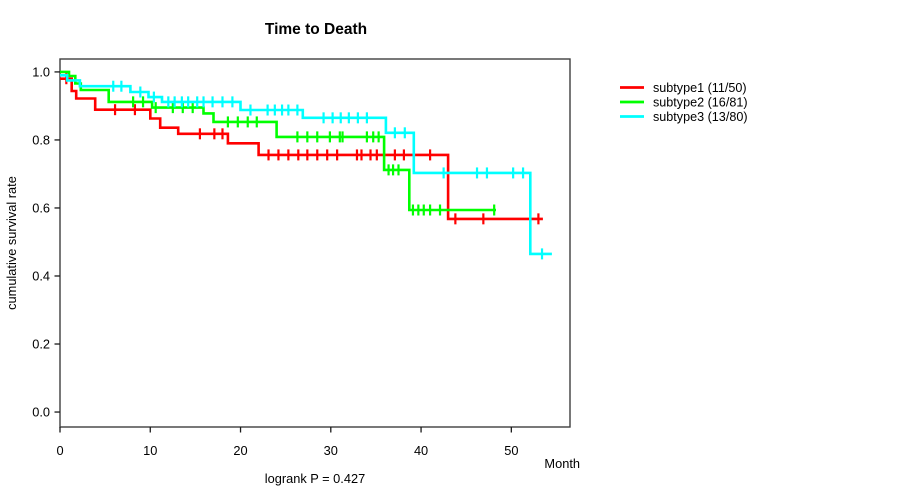  What do you see at coordinates (150, 450) in the screenshot?
I see `x-tick-label: 10` at bounding box center [150, 450].